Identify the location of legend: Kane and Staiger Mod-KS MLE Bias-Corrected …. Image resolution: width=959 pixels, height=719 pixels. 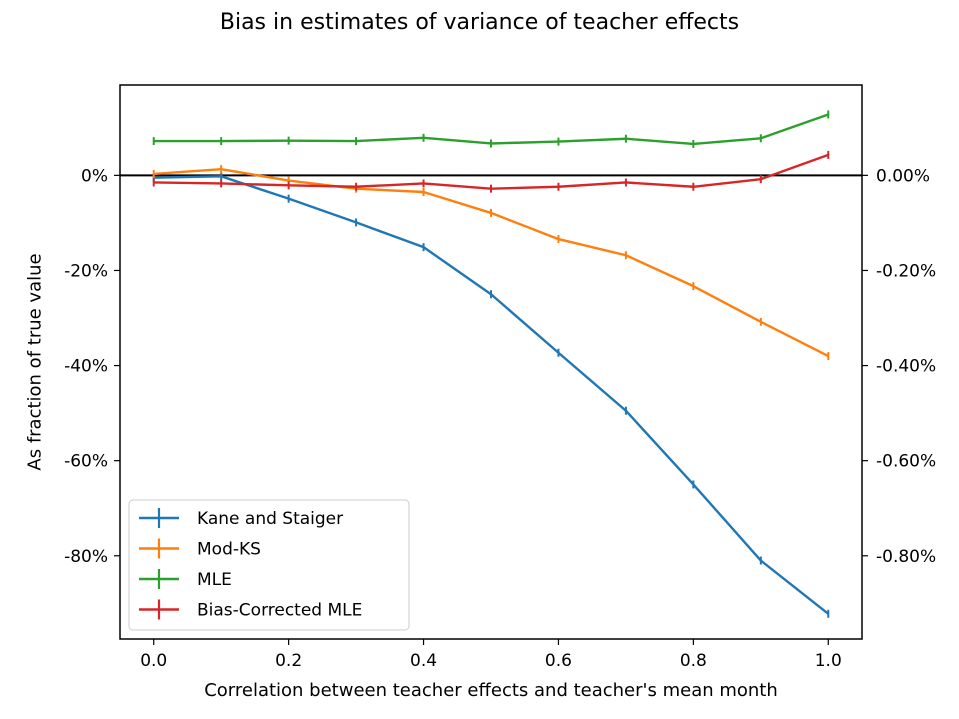
(269, 565).